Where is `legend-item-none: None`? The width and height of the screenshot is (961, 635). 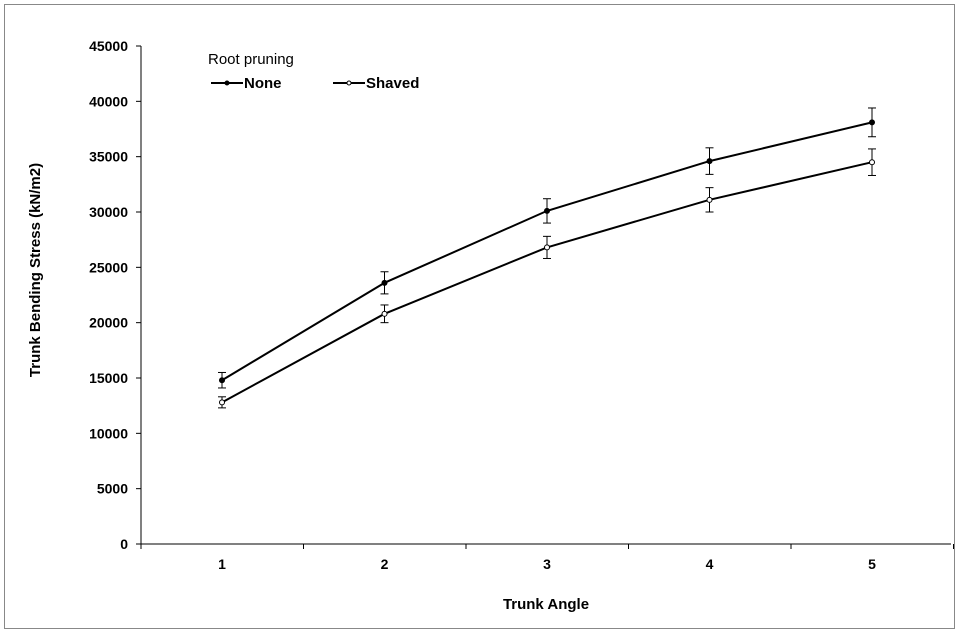 legend-item-none: None is located at coordinates (246, 83).